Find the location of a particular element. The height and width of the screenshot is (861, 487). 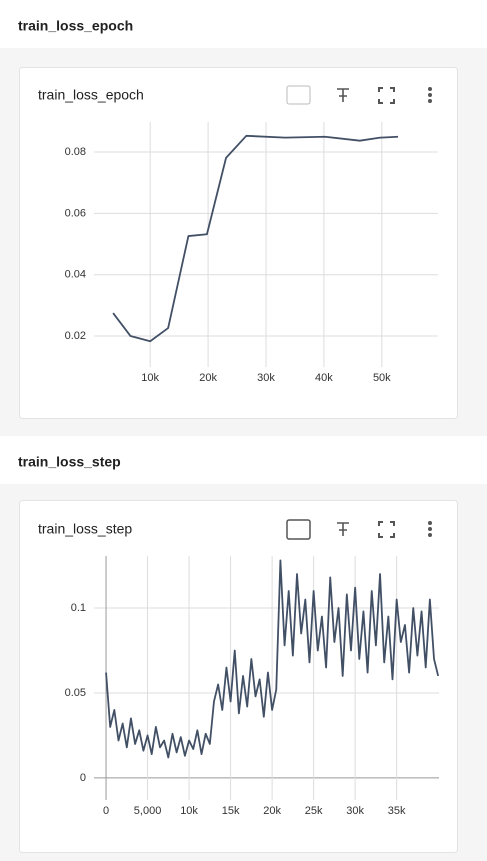

y-tick-label: 0.02 is located at coordinates (75, 336).